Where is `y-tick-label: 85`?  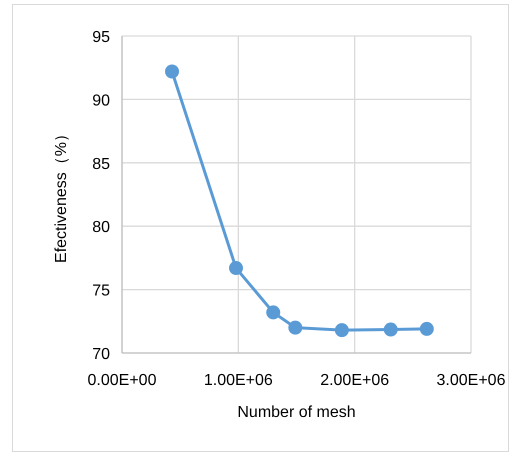 y-tick-label: 85 is located at coordinates (101, 164).